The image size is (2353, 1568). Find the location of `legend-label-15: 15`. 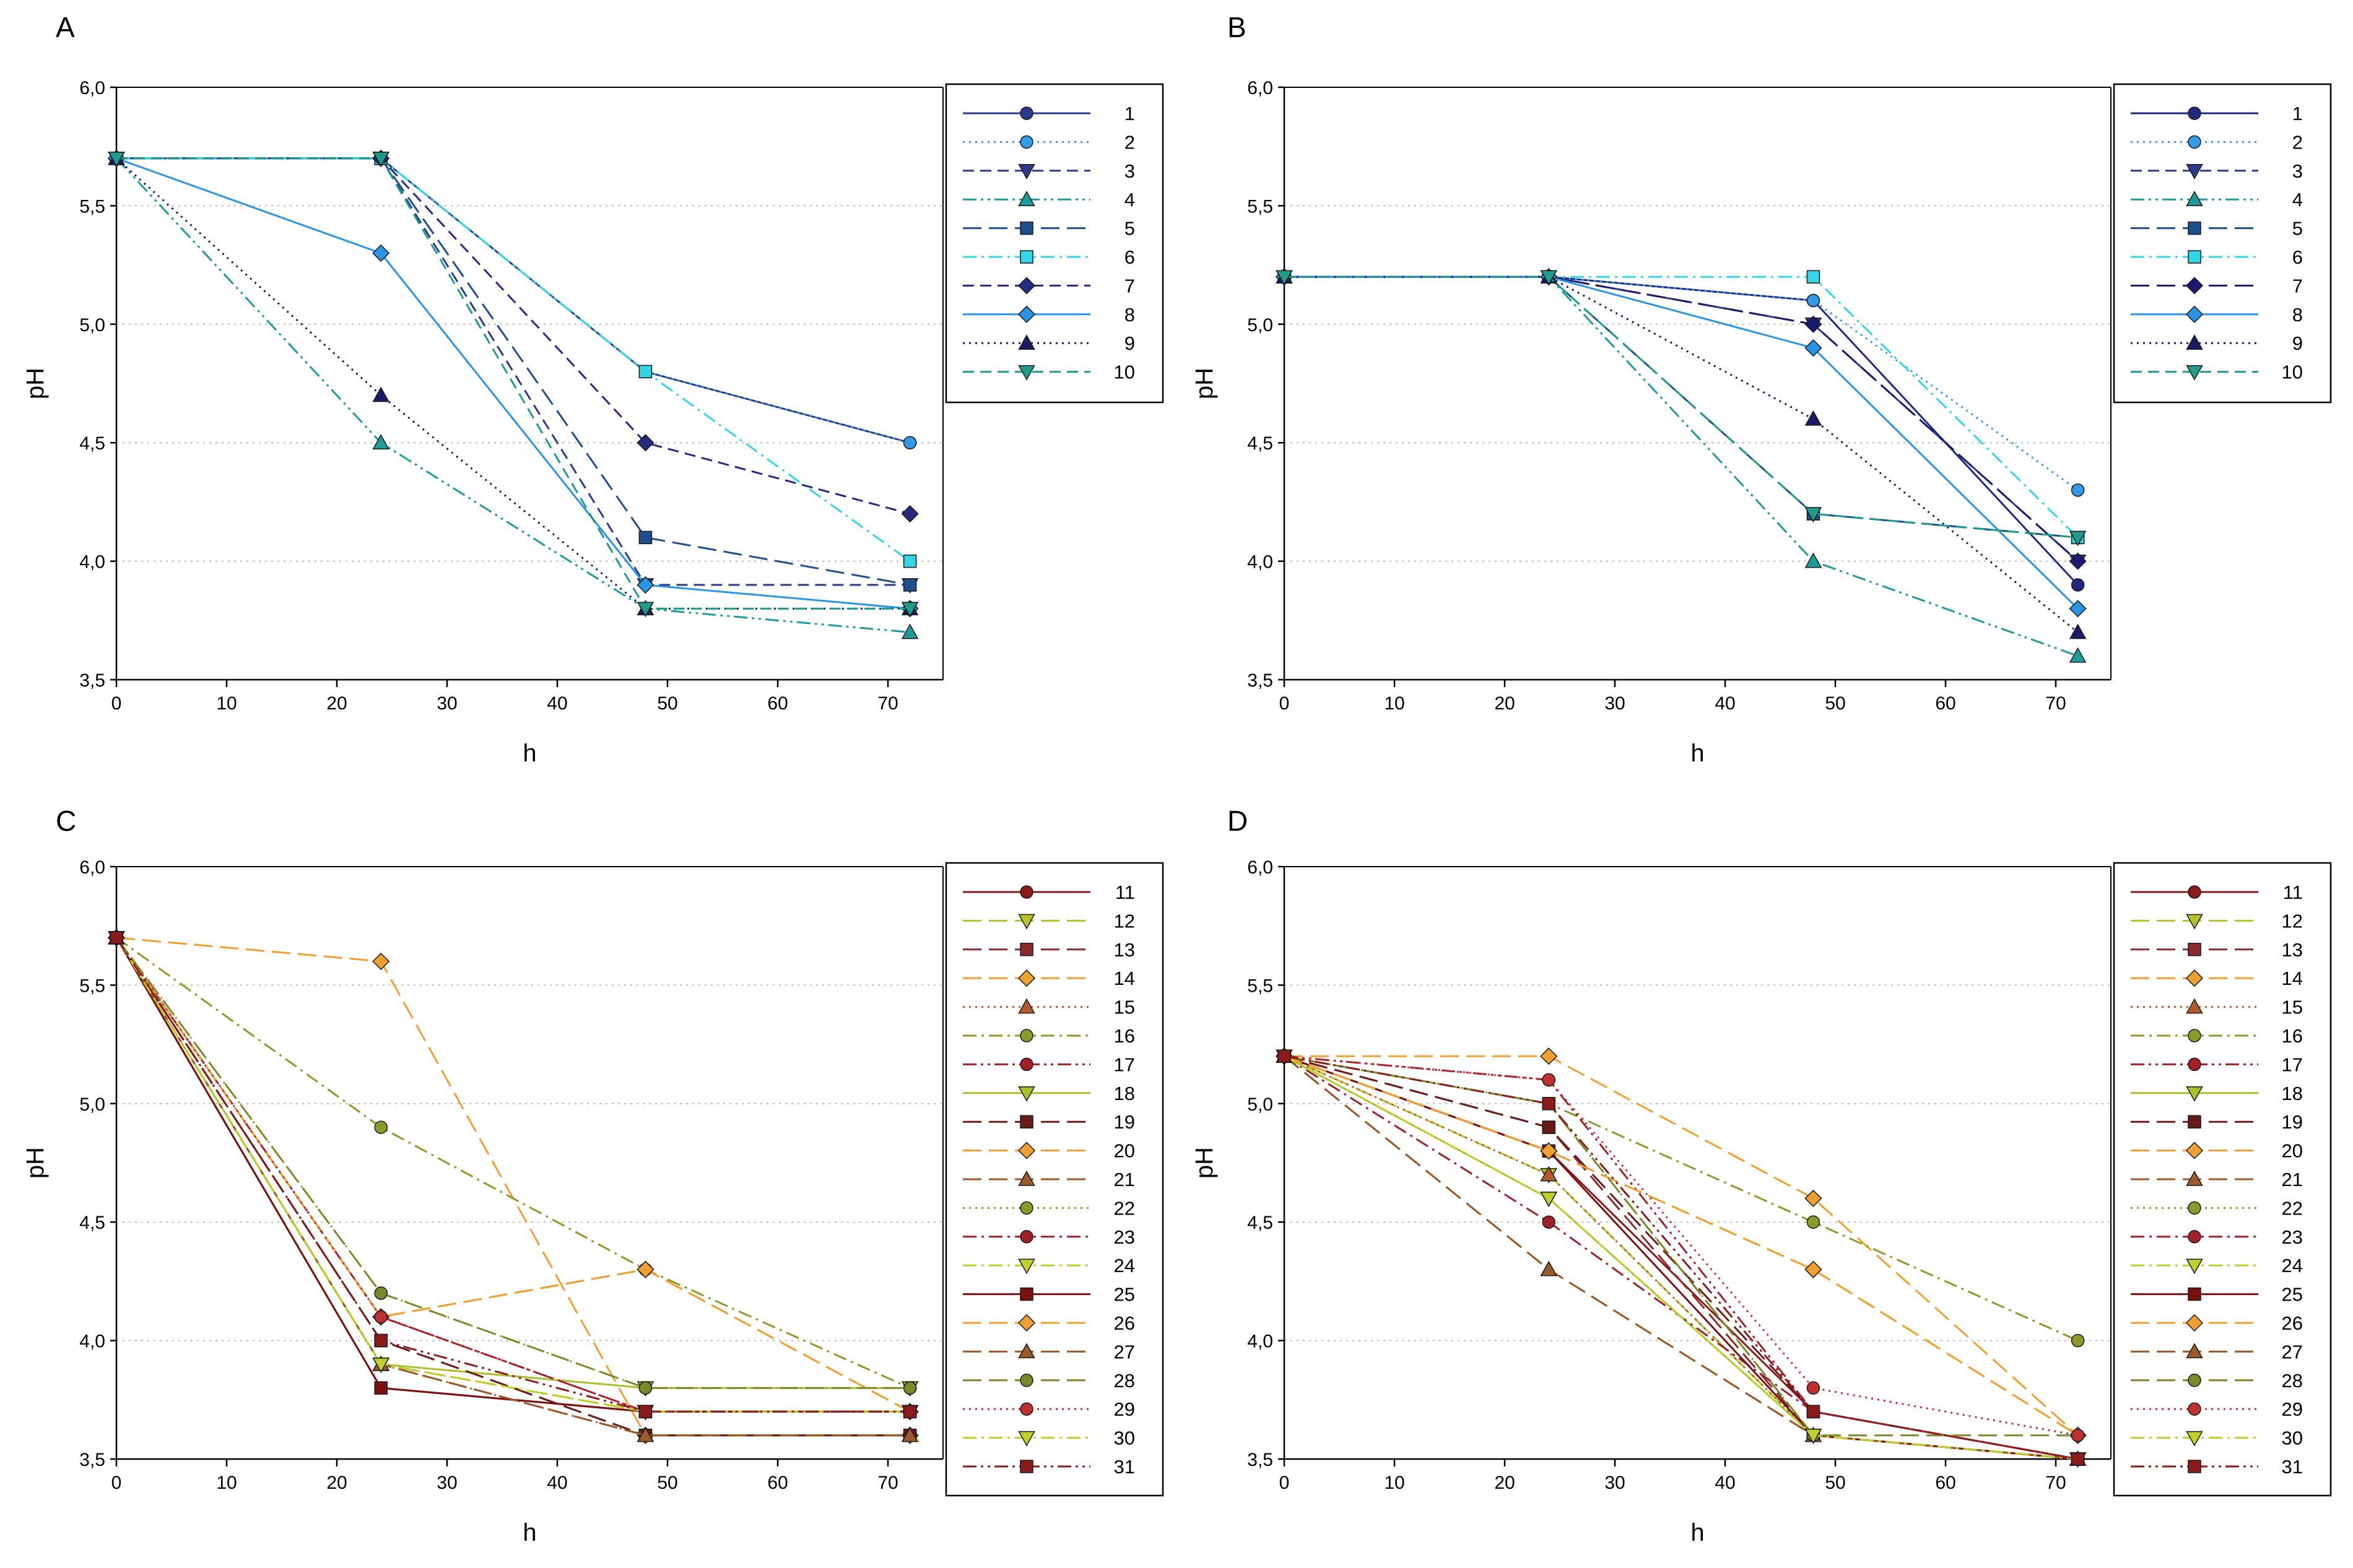

legend-label-15: 15 is located at coordinates (2292, 1007).